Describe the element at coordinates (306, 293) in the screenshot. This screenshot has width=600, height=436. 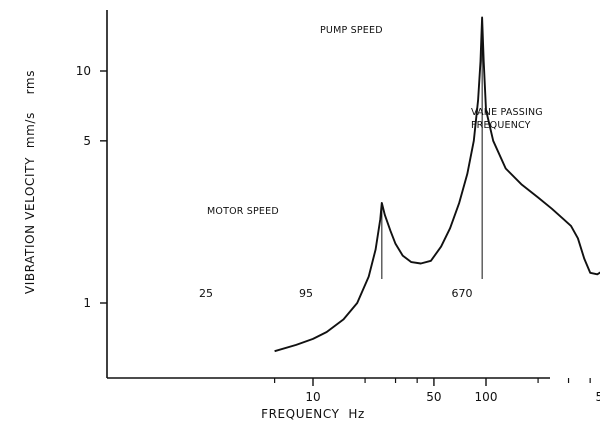
I see `peak-label-pump: 95` at that location.